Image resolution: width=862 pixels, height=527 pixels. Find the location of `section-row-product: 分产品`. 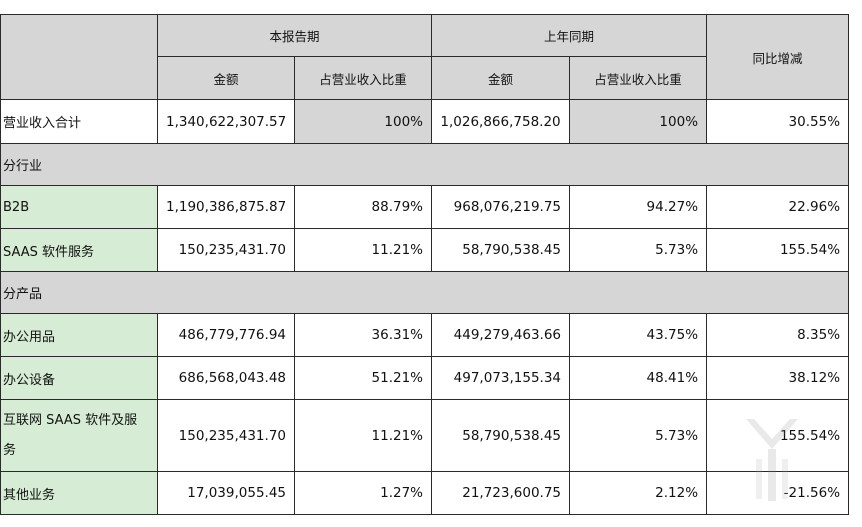

section-row-product: 分产品 is located at coordinates (425, 292).